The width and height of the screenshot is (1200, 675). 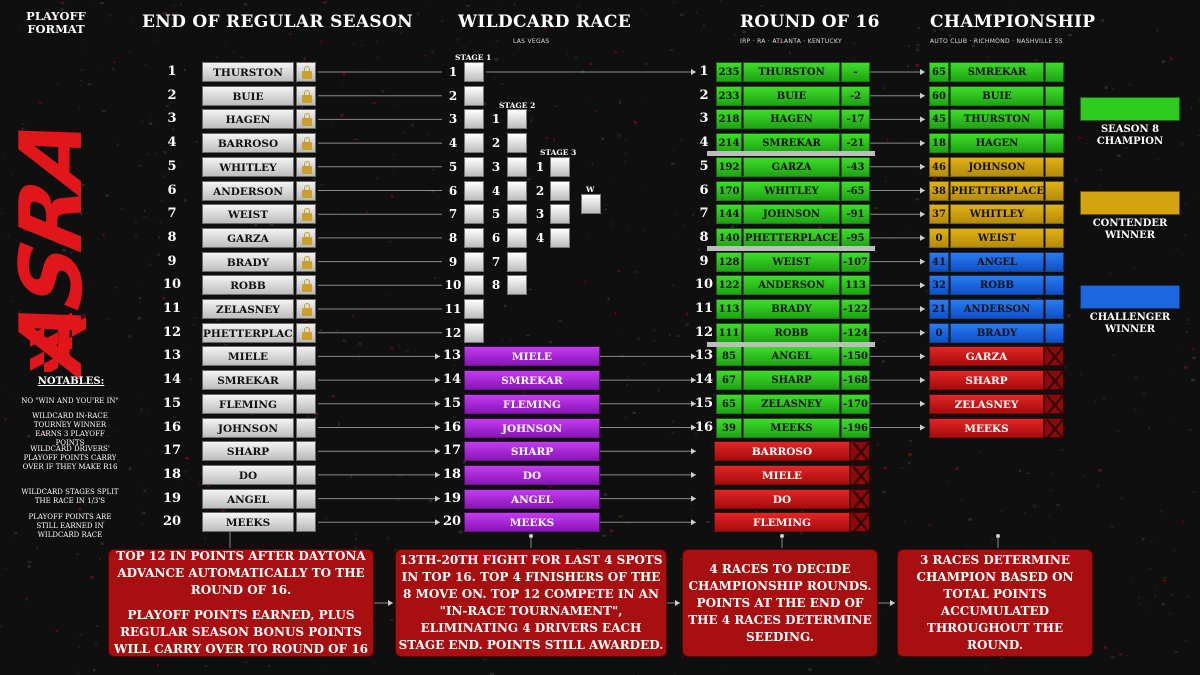 What do you see at coordinates (248, 380) in the screenshot?
I see `regular-driver-name: SMREKAR` at bounding box center [248, 380].